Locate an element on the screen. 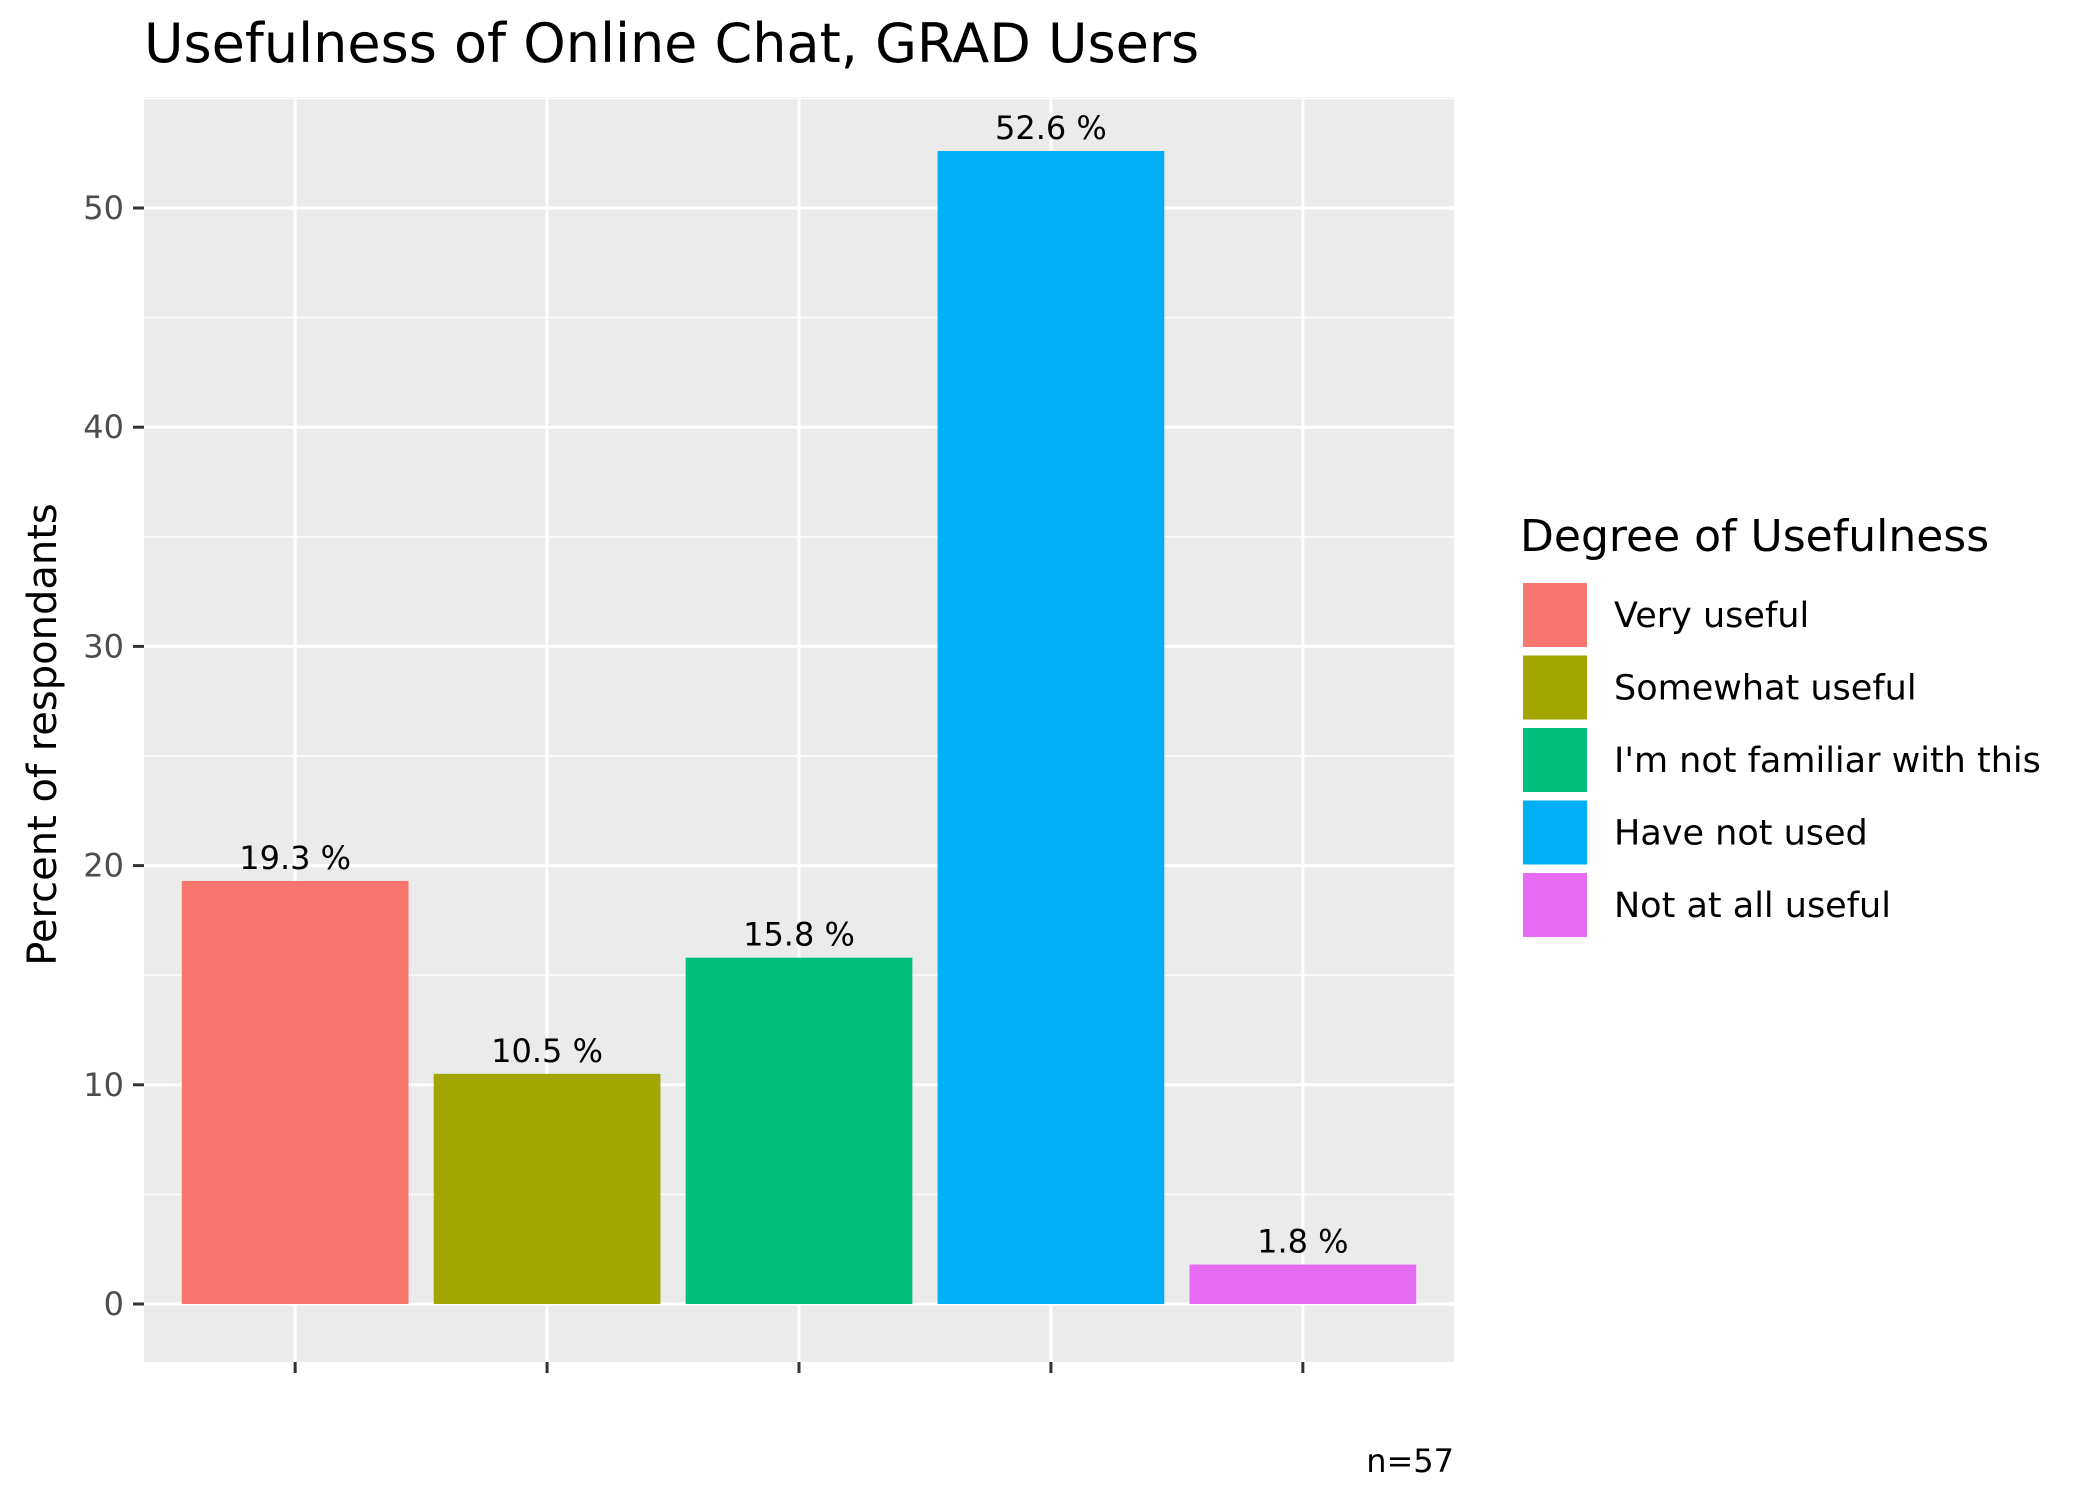  data-label-3: 15.8 % is located at coordinates (799, 935).